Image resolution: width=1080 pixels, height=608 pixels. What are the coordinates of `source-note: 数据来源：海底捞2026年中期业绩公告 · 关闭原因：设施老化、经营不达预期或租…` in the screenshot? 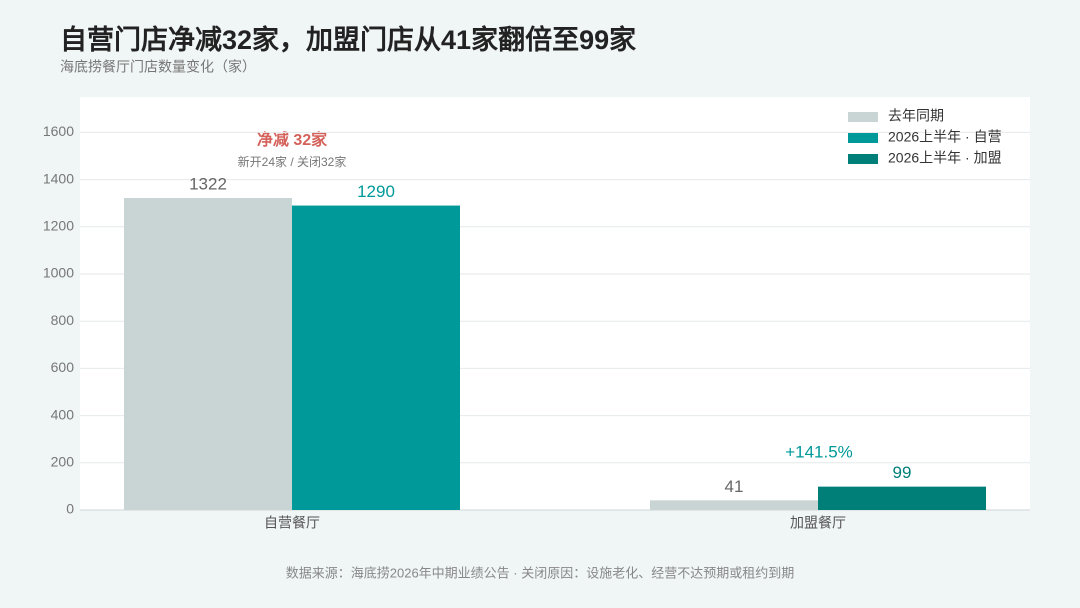 It's located at (540, 572).